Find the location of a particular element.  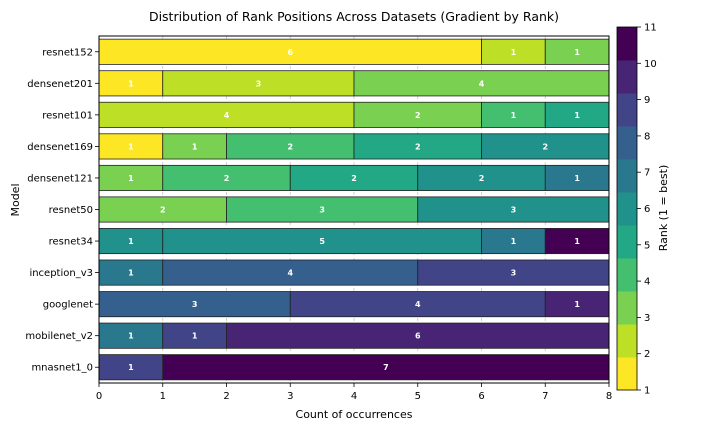

y-tick-label: resnet101 is located at coordinates (67, 115).